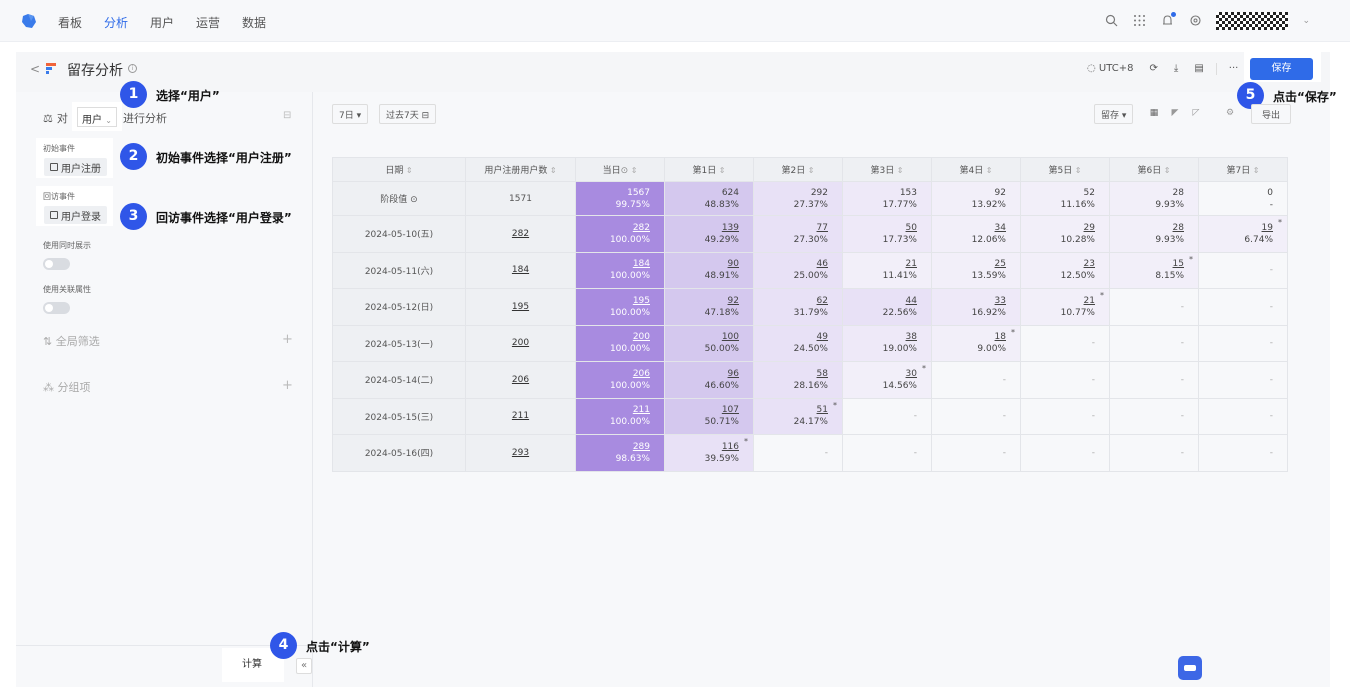 The image size is (1350, 687). Describe the element at coordinates (56, 308) in the screenshot. I see `related-attr-toggle` at that location.